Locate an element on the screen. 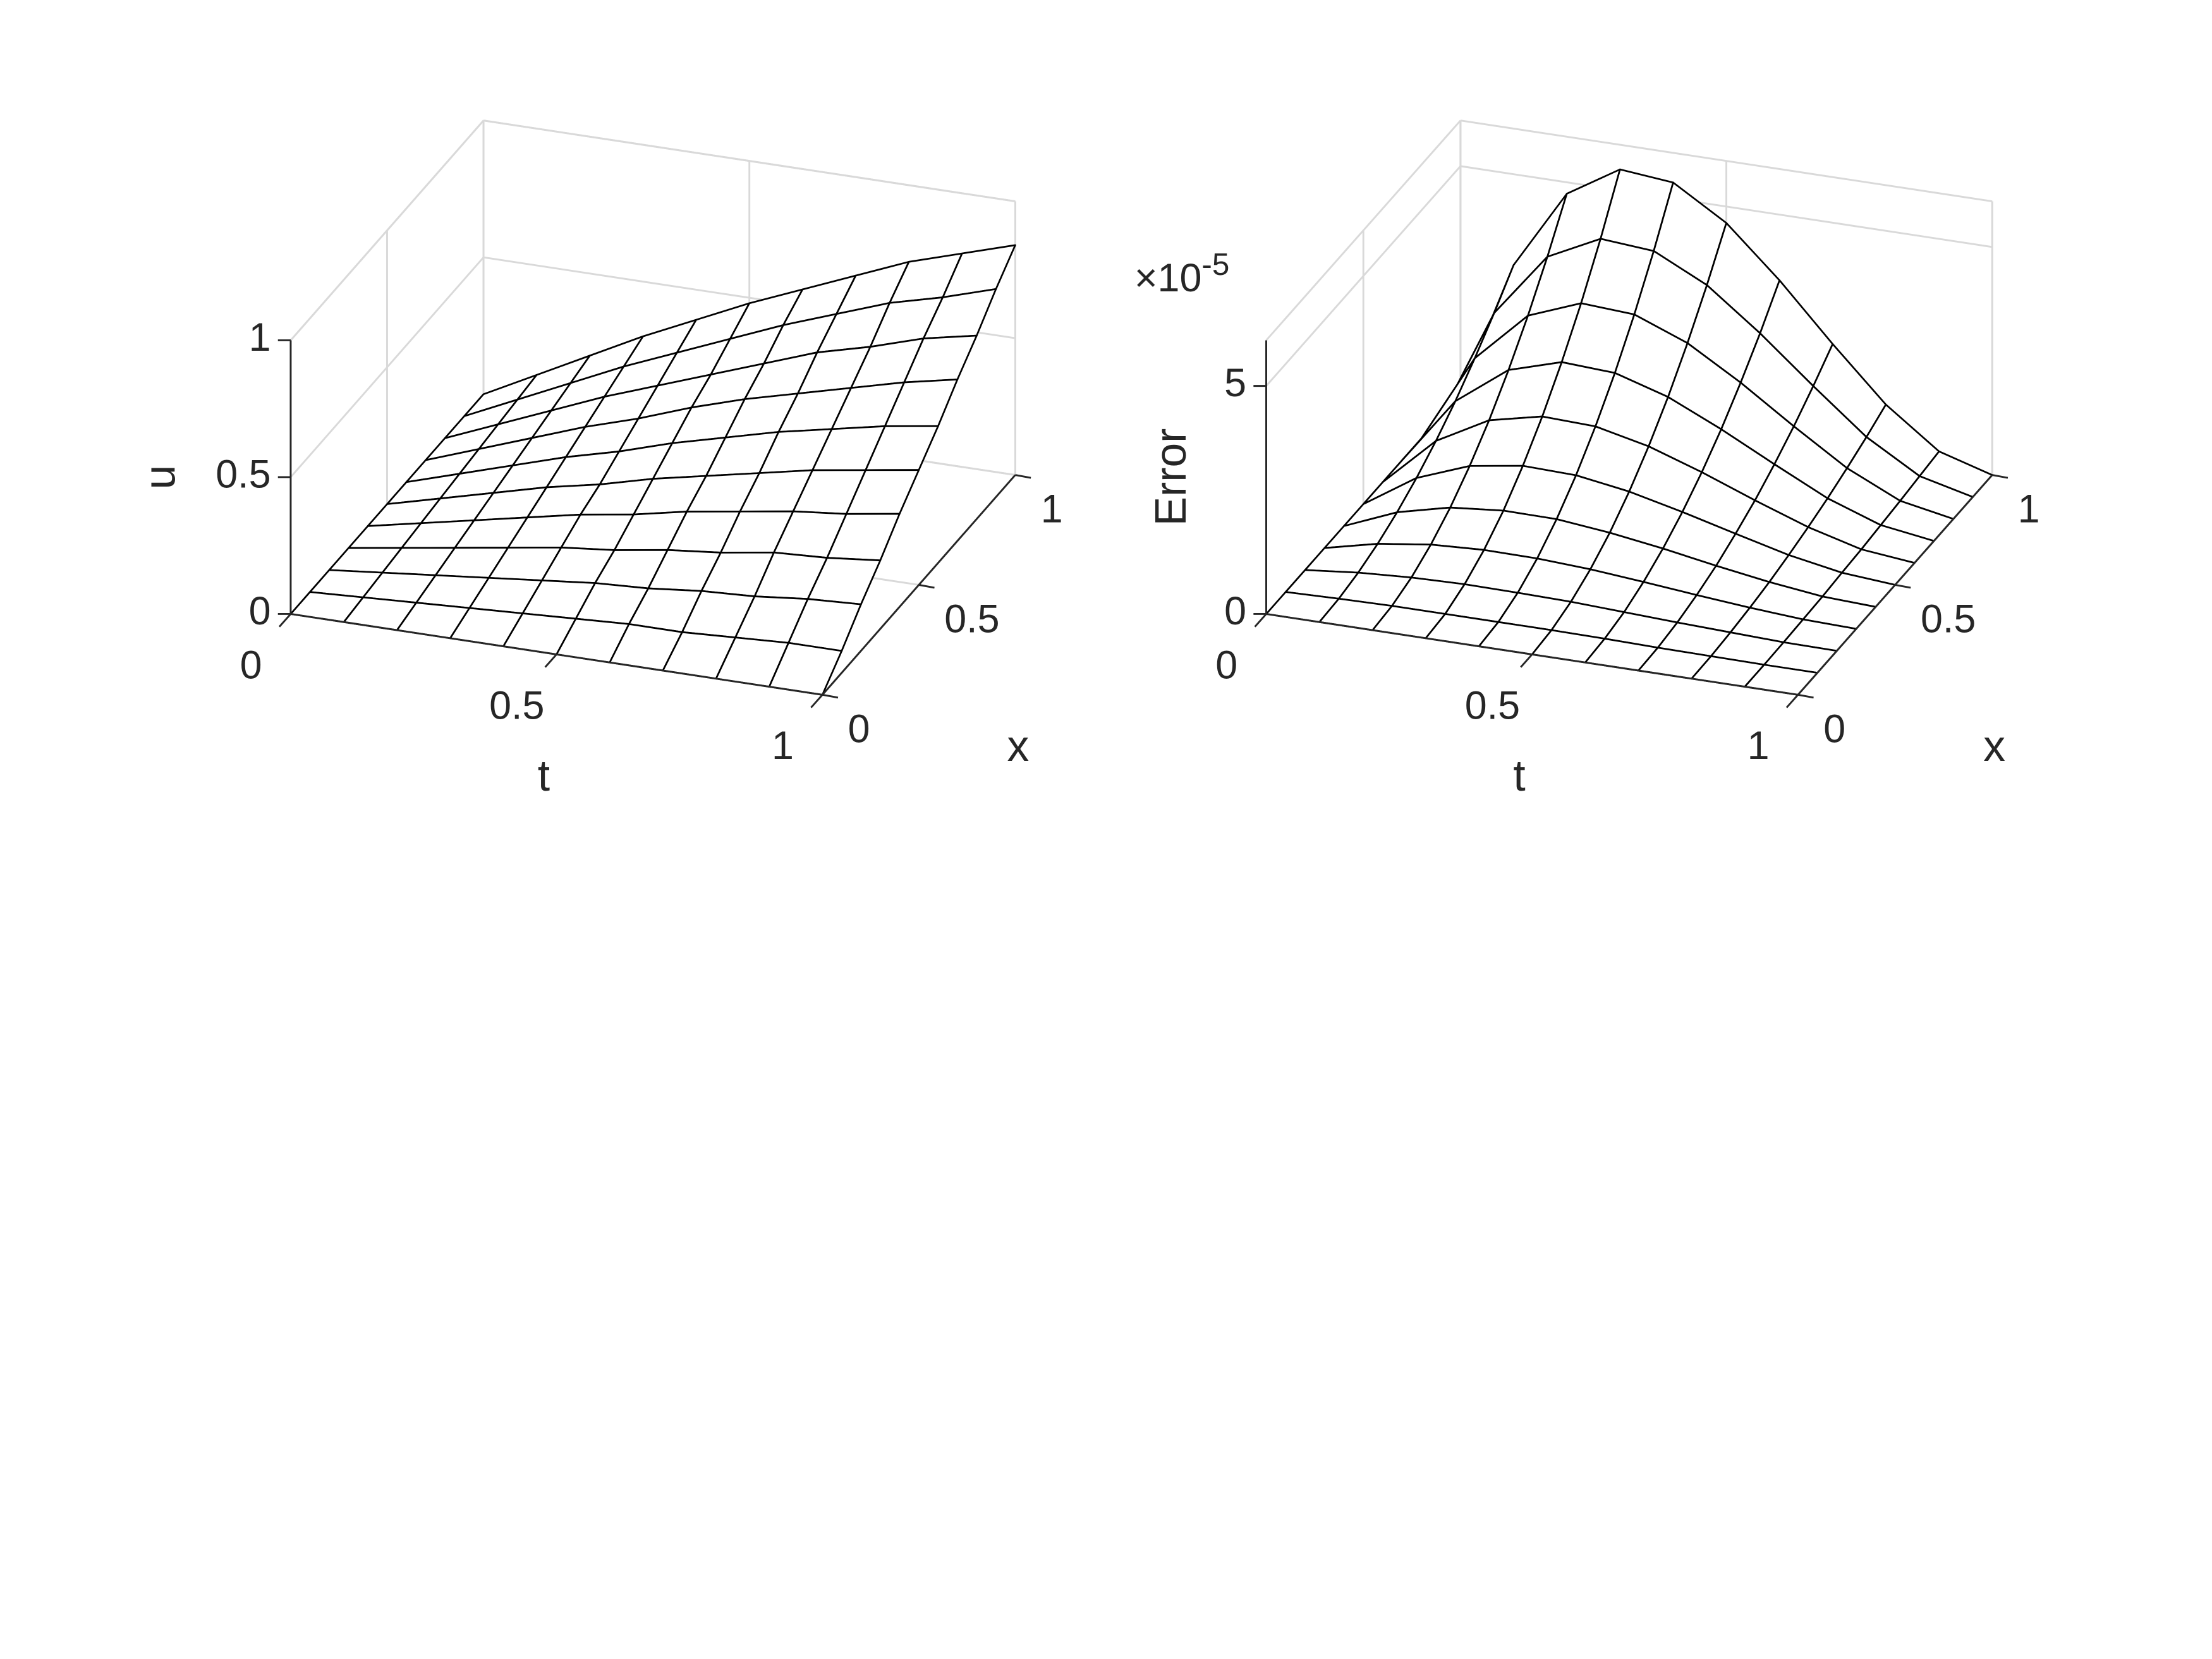  z-tick-label: 1 is located at coordinates (260, 337).